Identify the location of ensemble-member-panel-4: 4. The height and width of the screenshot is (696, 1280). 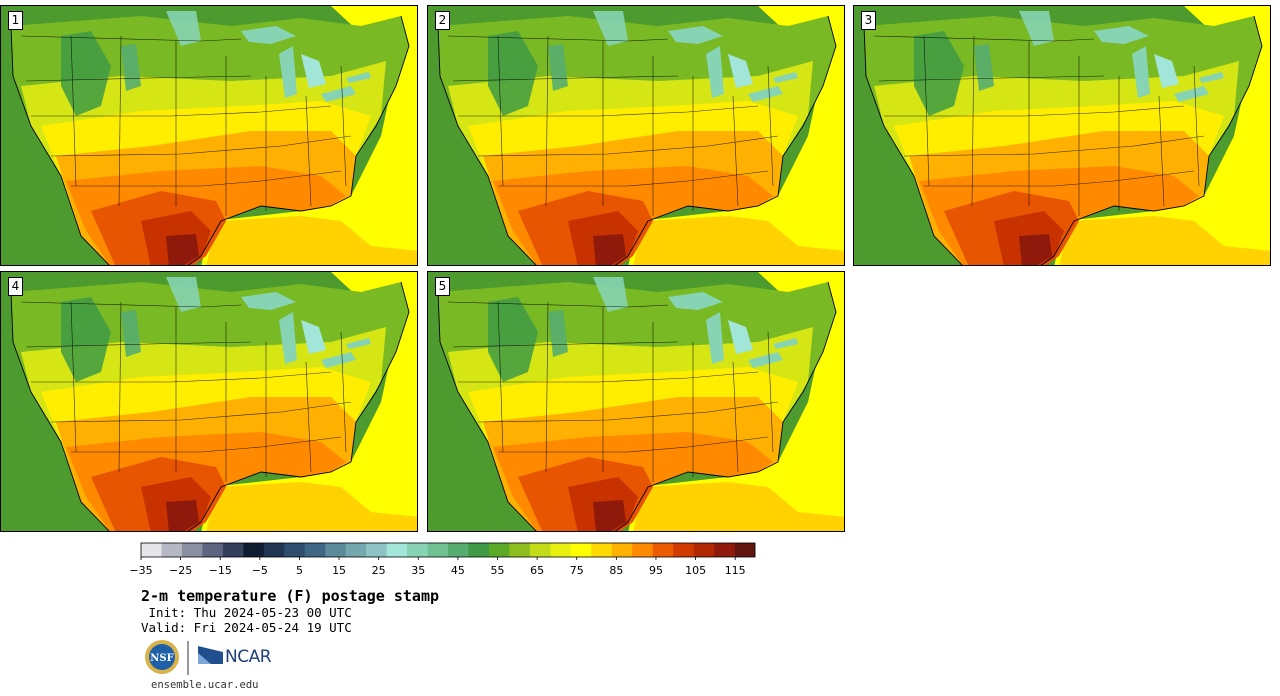
(209, 401).